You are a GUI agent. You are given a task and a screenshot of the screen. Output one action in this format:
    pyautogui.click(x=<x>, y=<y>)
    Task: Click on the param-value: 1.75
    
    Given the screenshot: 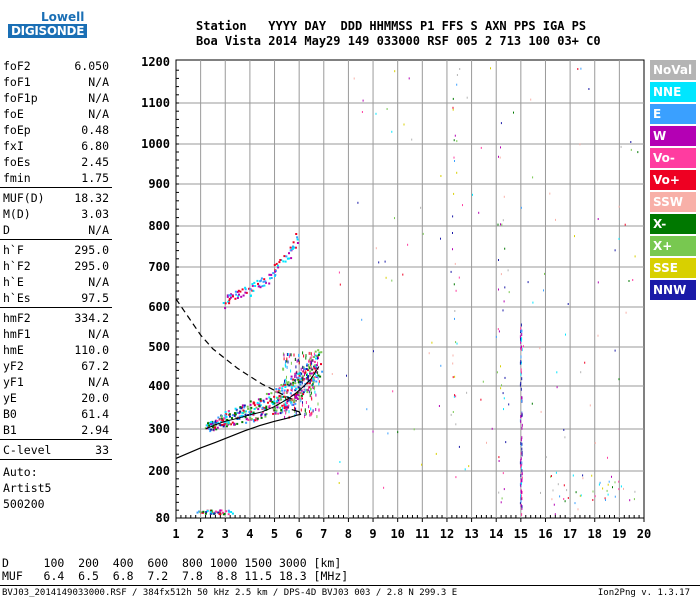 What is the action you would take?
    pyautogui.click(x=95, y=178)
    